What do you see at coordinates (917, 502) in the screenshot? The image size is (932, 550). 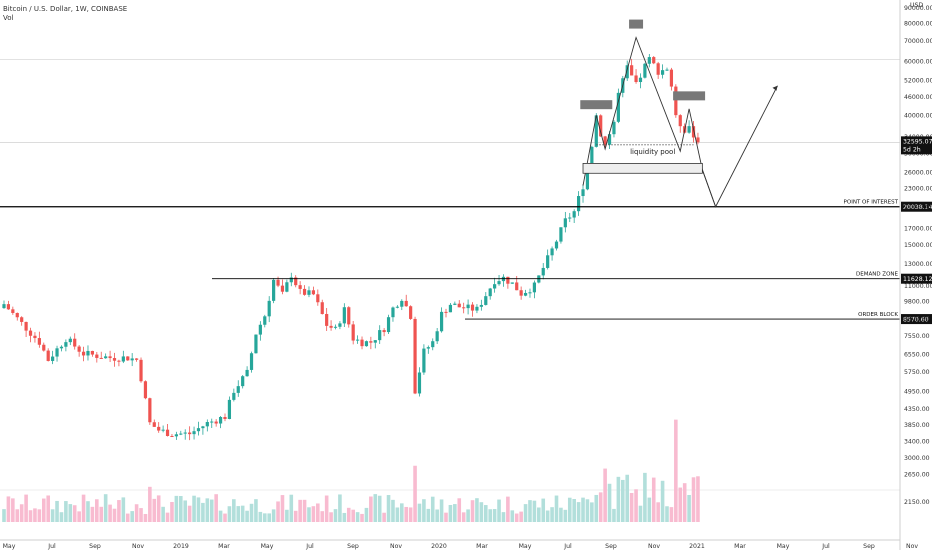 I see `y-tick-label: 2150.00` at bounding box center [917, 502].